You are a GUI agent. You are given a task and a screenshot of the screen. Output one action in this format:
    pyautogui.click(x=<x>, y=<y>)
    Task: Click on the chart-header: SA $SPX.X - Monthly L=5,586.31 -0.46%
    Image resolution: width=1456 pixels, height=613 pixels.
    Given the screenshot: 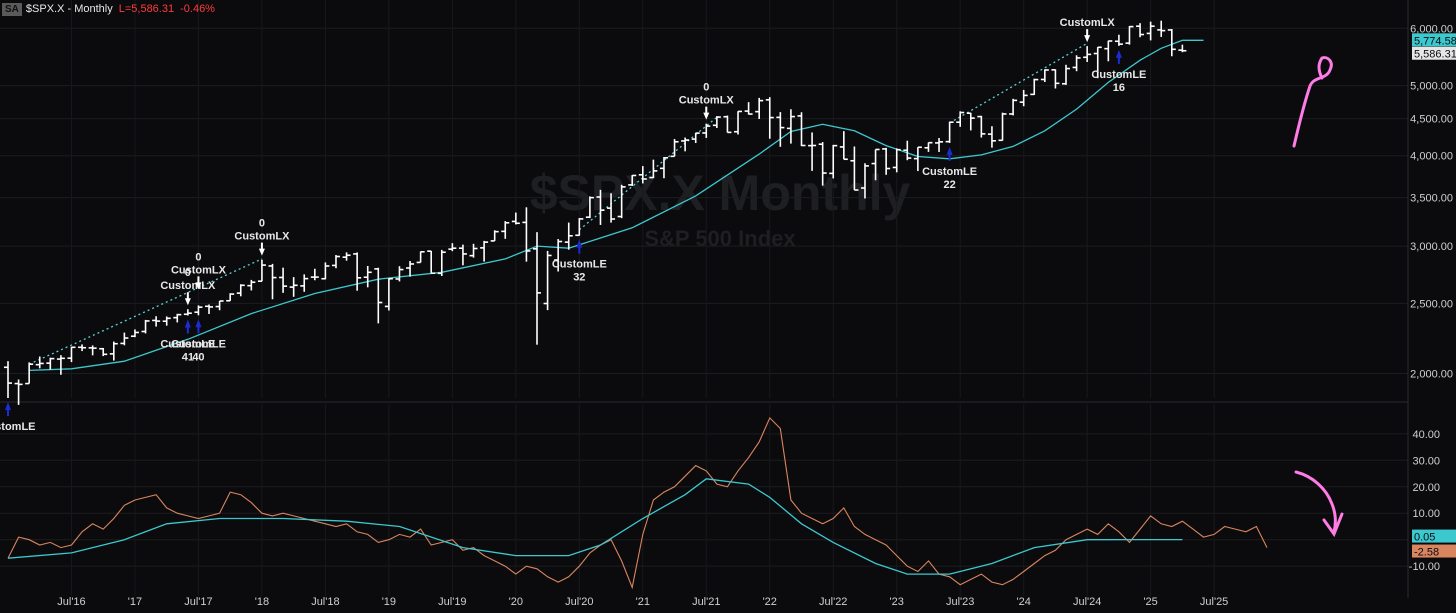 What is the action you would take?
    pyautogui.click(x=107, y=9)
    